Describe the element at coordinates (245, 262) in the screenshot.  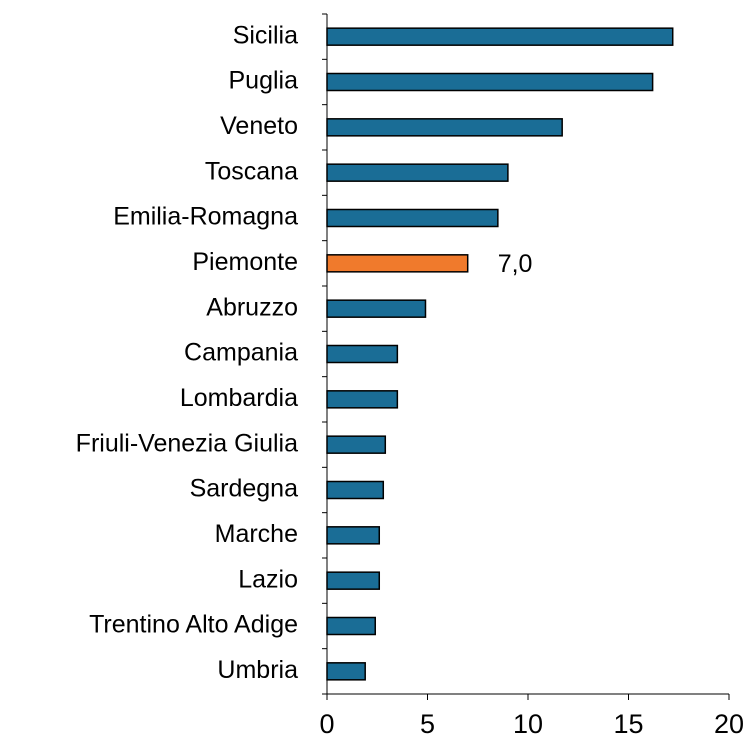
I see `y-tick-label: Piemonte` at that location.